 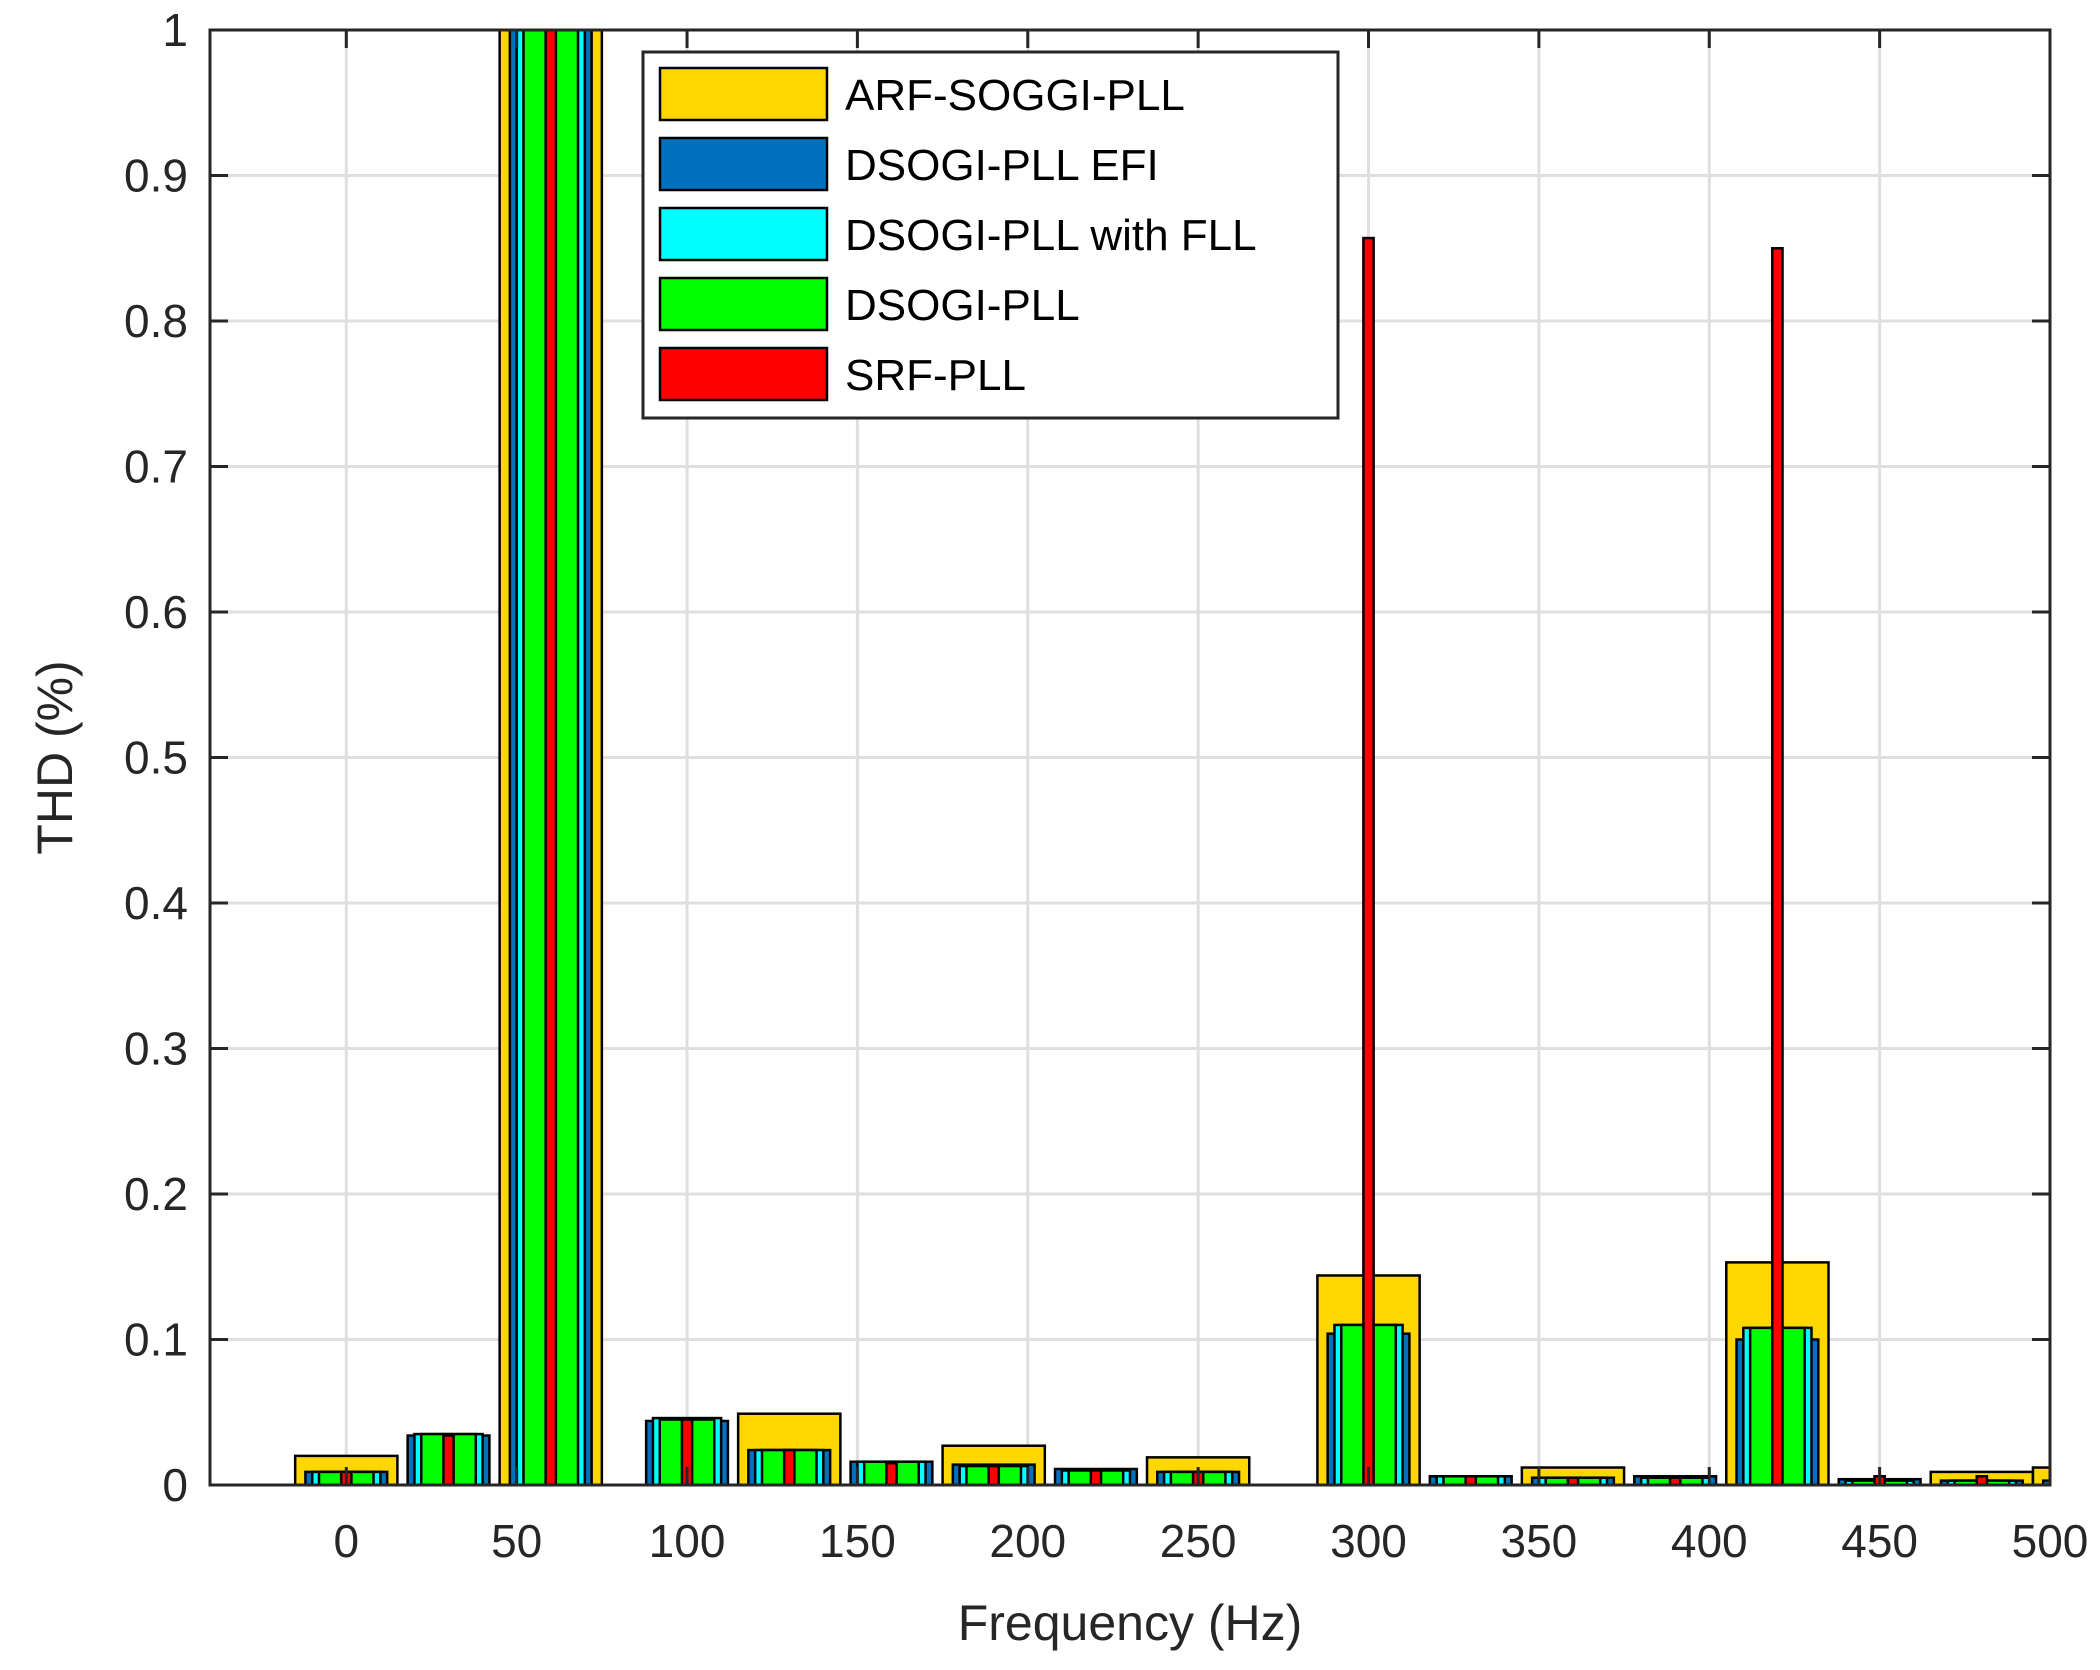 I want to click on y-tick-label-9: 0.9, so click(x=156, y=176).